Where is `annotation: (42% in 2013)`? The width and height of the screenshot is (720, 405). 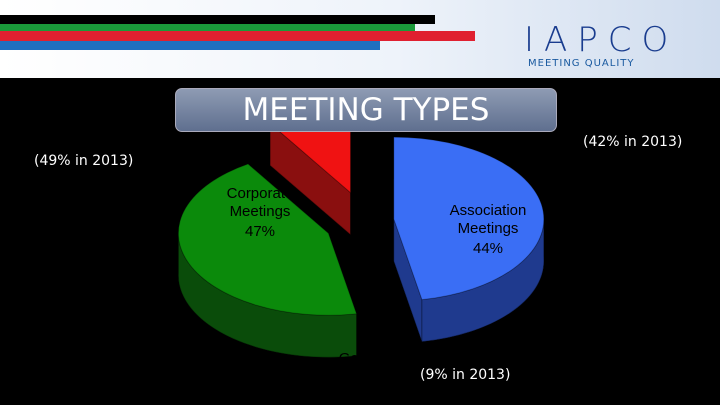
annotation: (42% in 2013) is located at coordinates (633, 142).